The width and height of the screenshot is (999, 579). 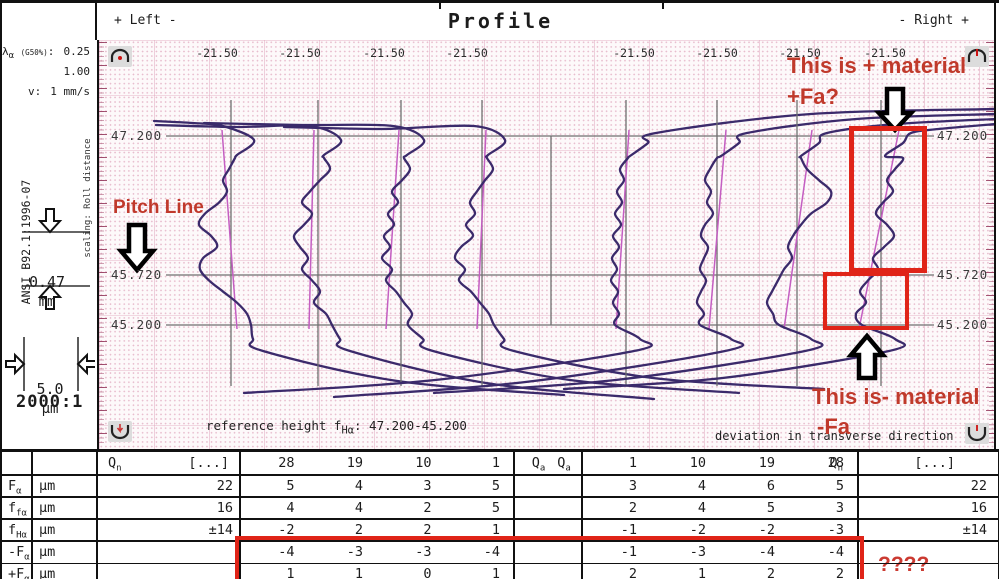 I want to click on minus-material-highlight-rect, so click(x=866, y=301).